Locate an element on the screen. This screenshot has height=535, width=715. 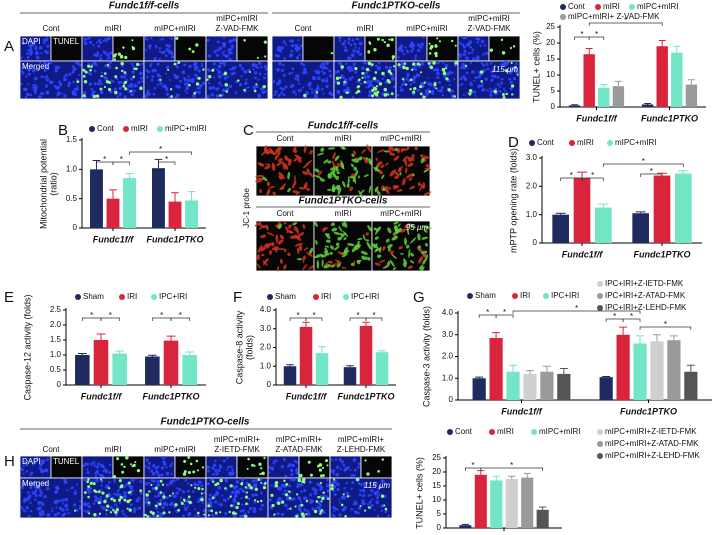
micrograph is located at coordinates (345, 467).